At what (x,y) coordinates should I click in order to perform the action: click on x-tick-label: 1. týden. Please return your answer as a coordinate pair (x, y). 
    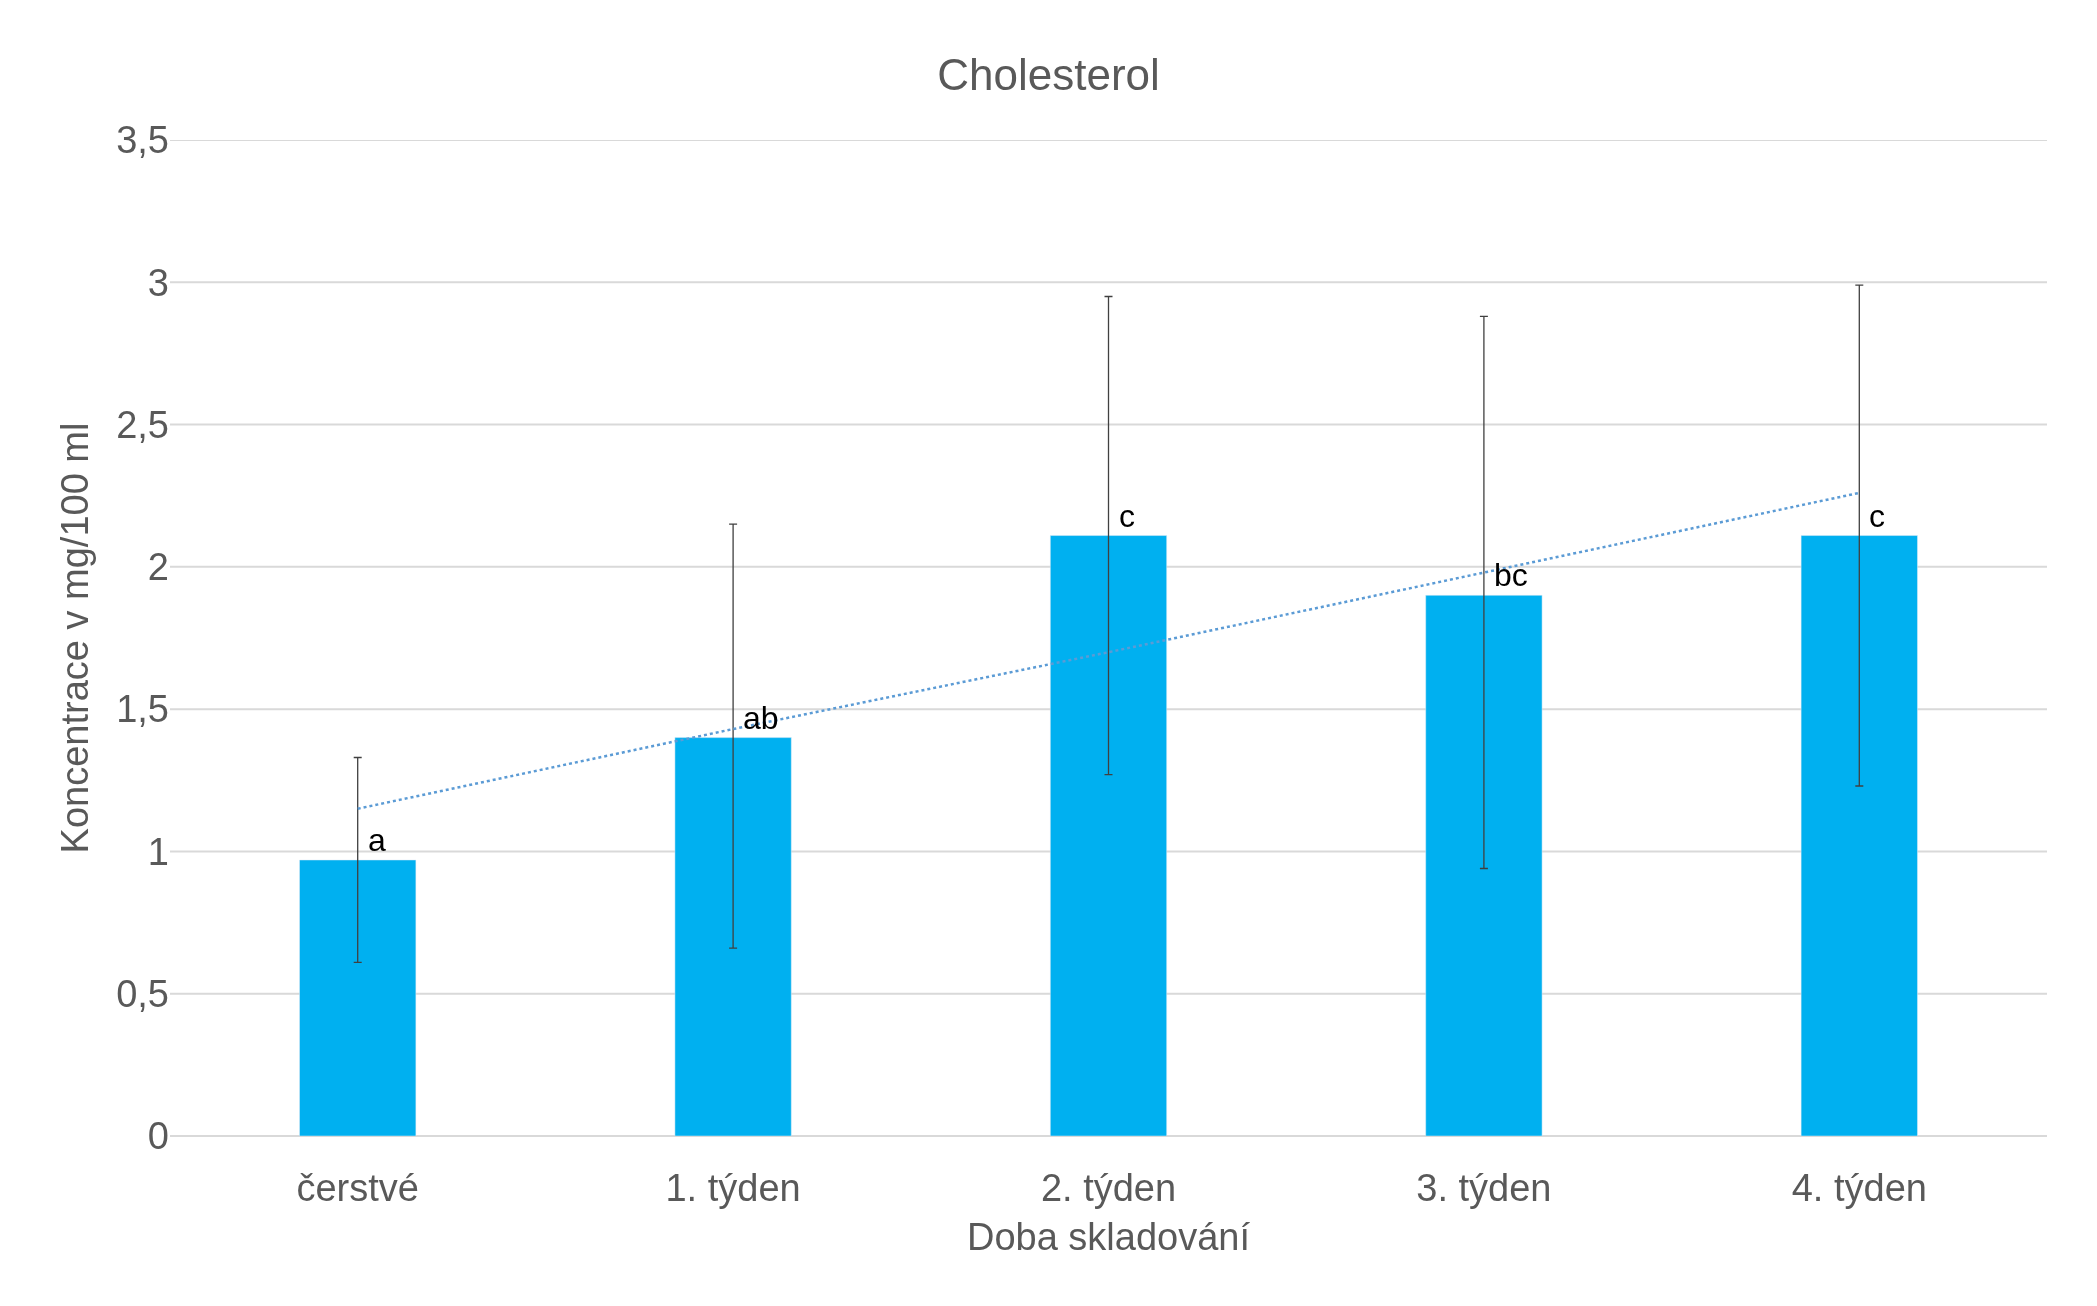
    Looking at the image, I should click on (733, 1187).